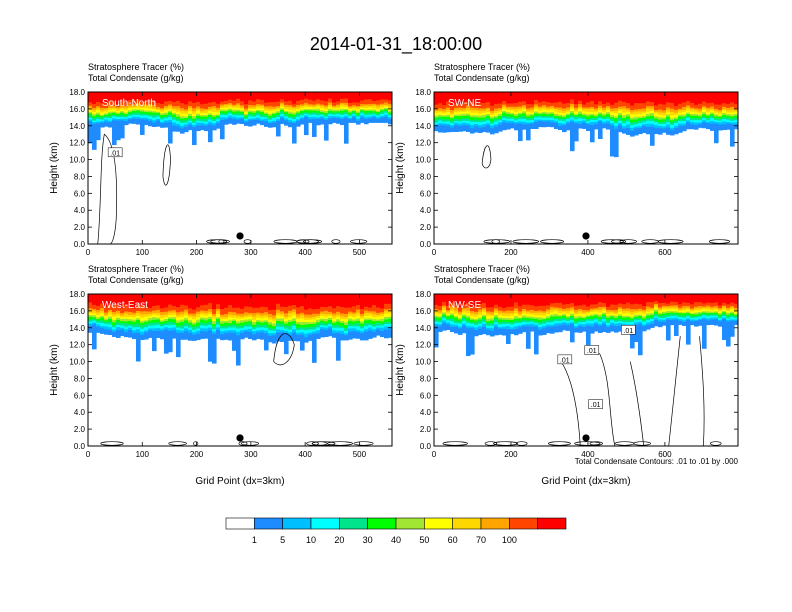  What do you see at coordinates (495, 523) in the screenshot?
I see `colorbar-swatch` at bounding box center [495, 523].